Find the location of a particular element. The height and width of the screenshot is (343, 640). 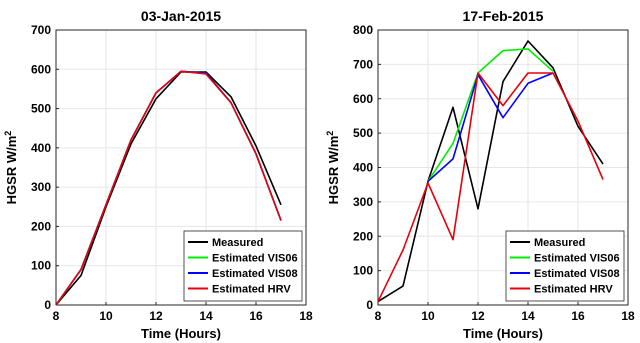

series-line-estimated-vis06 is located at coordinates (490, 115).